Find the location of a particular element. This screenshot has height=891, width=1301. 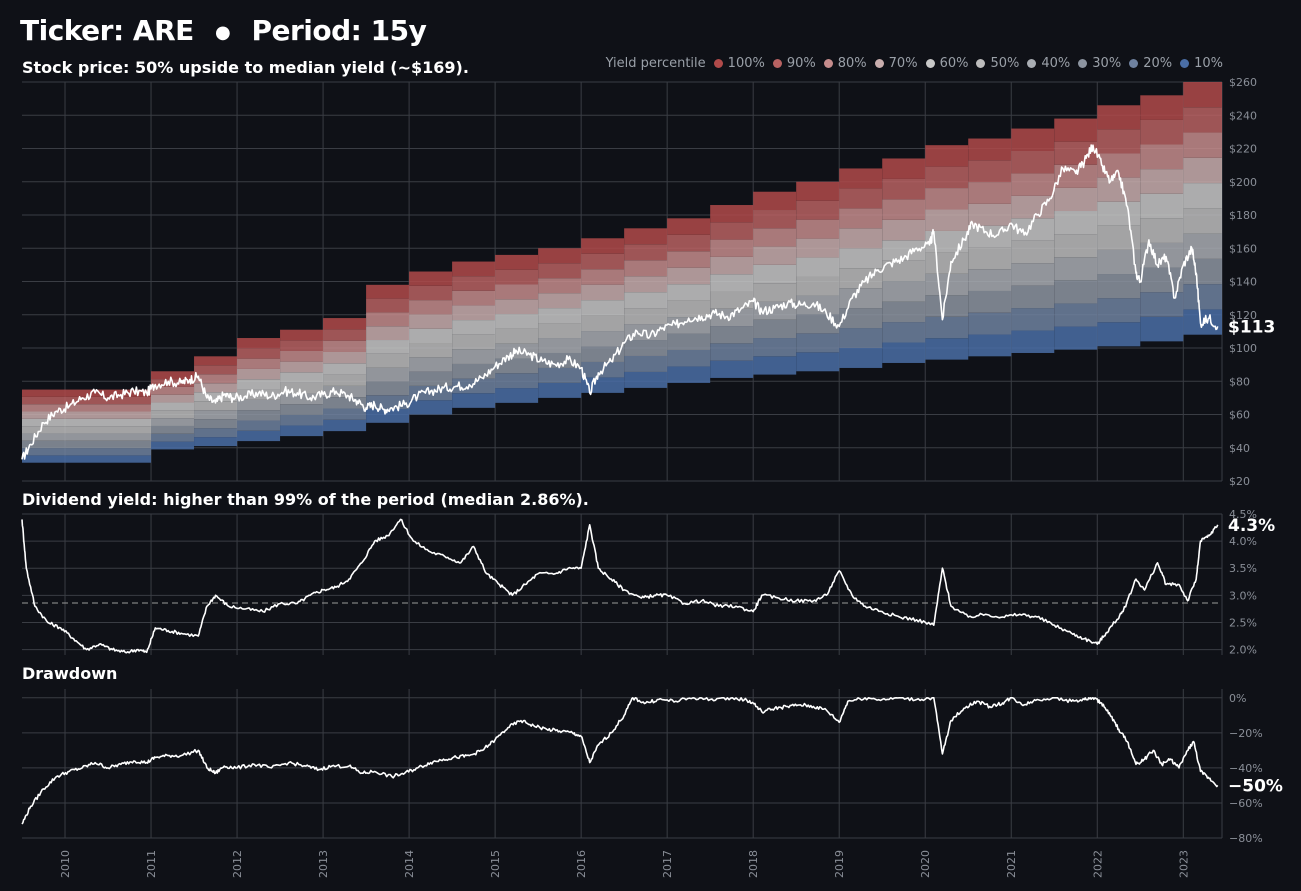

legend-item: 90% is located at coordinates (794, 63).